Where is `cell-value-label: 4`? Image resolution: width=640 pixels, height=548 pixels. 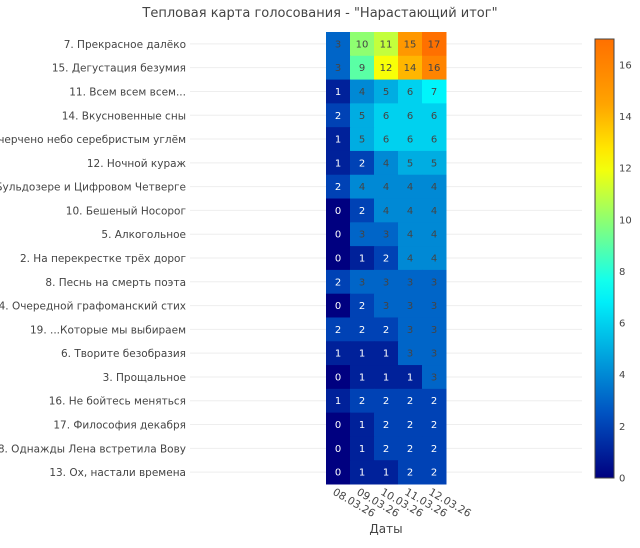
cell-value-label: 4 is located at coordinates (434, 187).